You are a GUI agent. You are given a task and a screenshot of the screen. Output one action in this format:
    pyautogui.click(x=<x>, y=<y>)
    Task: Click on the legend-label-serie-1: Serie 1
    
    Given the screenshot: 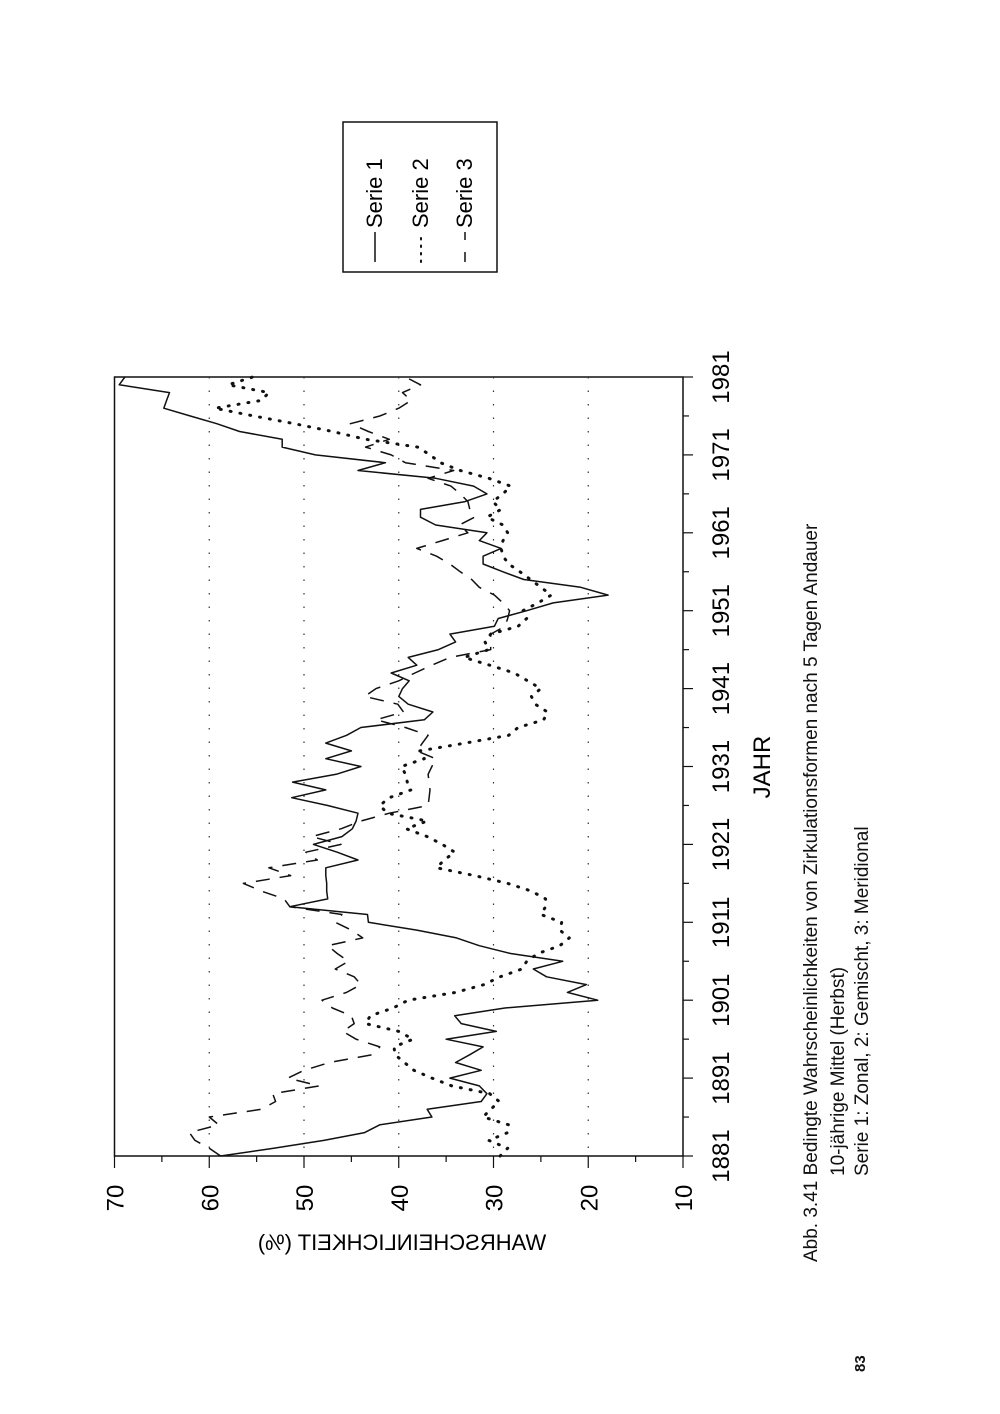 What is the action you would take?
    pyautogui.click(x=374, y=193)
    